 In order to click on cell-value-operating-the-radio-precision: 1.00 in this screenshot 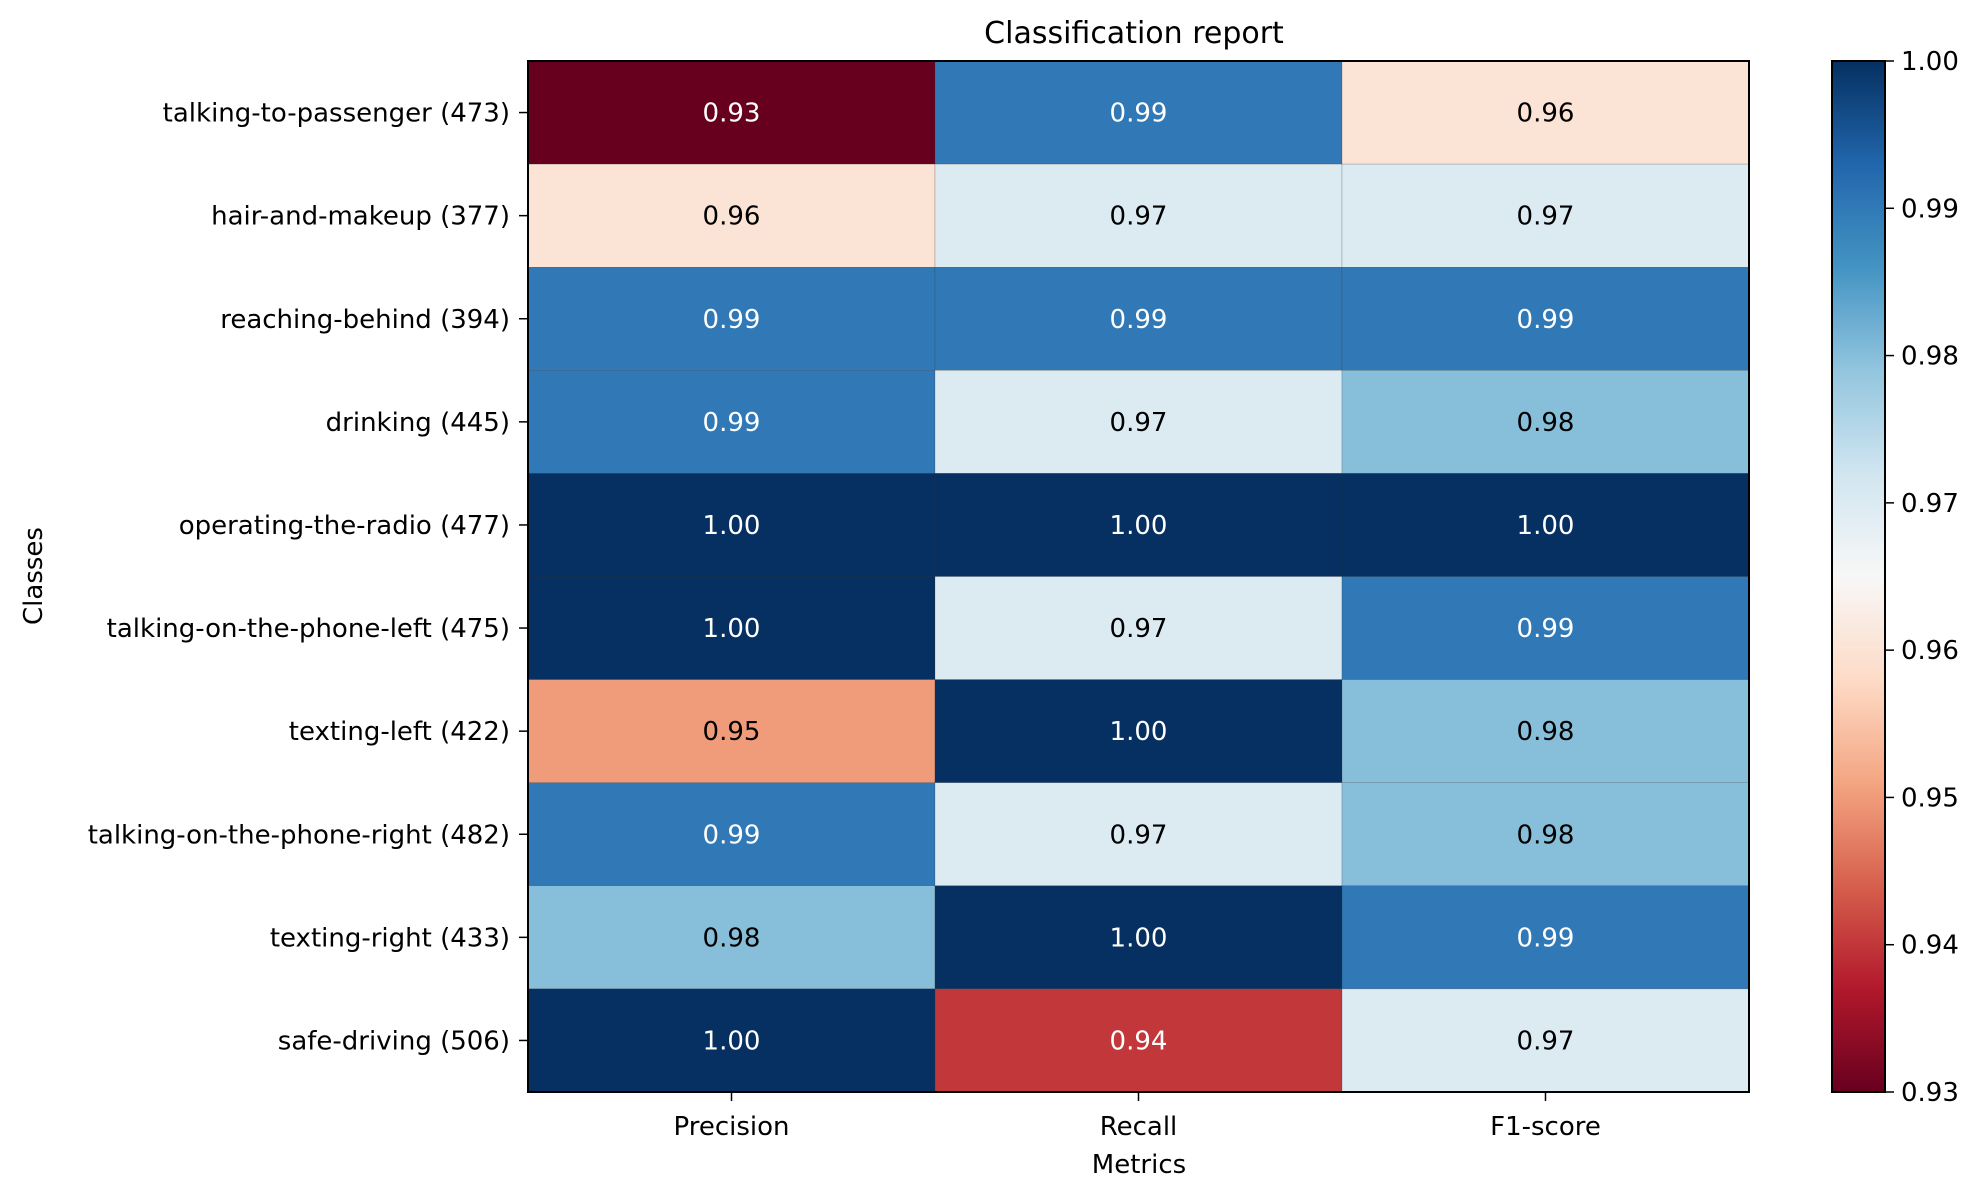, I will do `click(732, 526)`.